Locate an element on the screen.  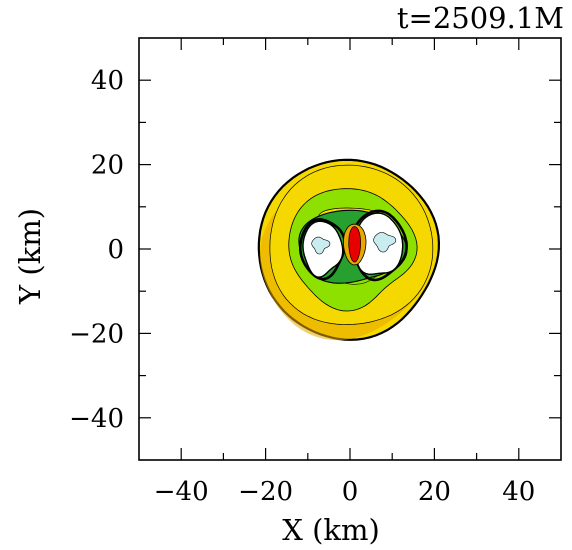
x-tick-label: 20 is located at coordinates (434, 492).